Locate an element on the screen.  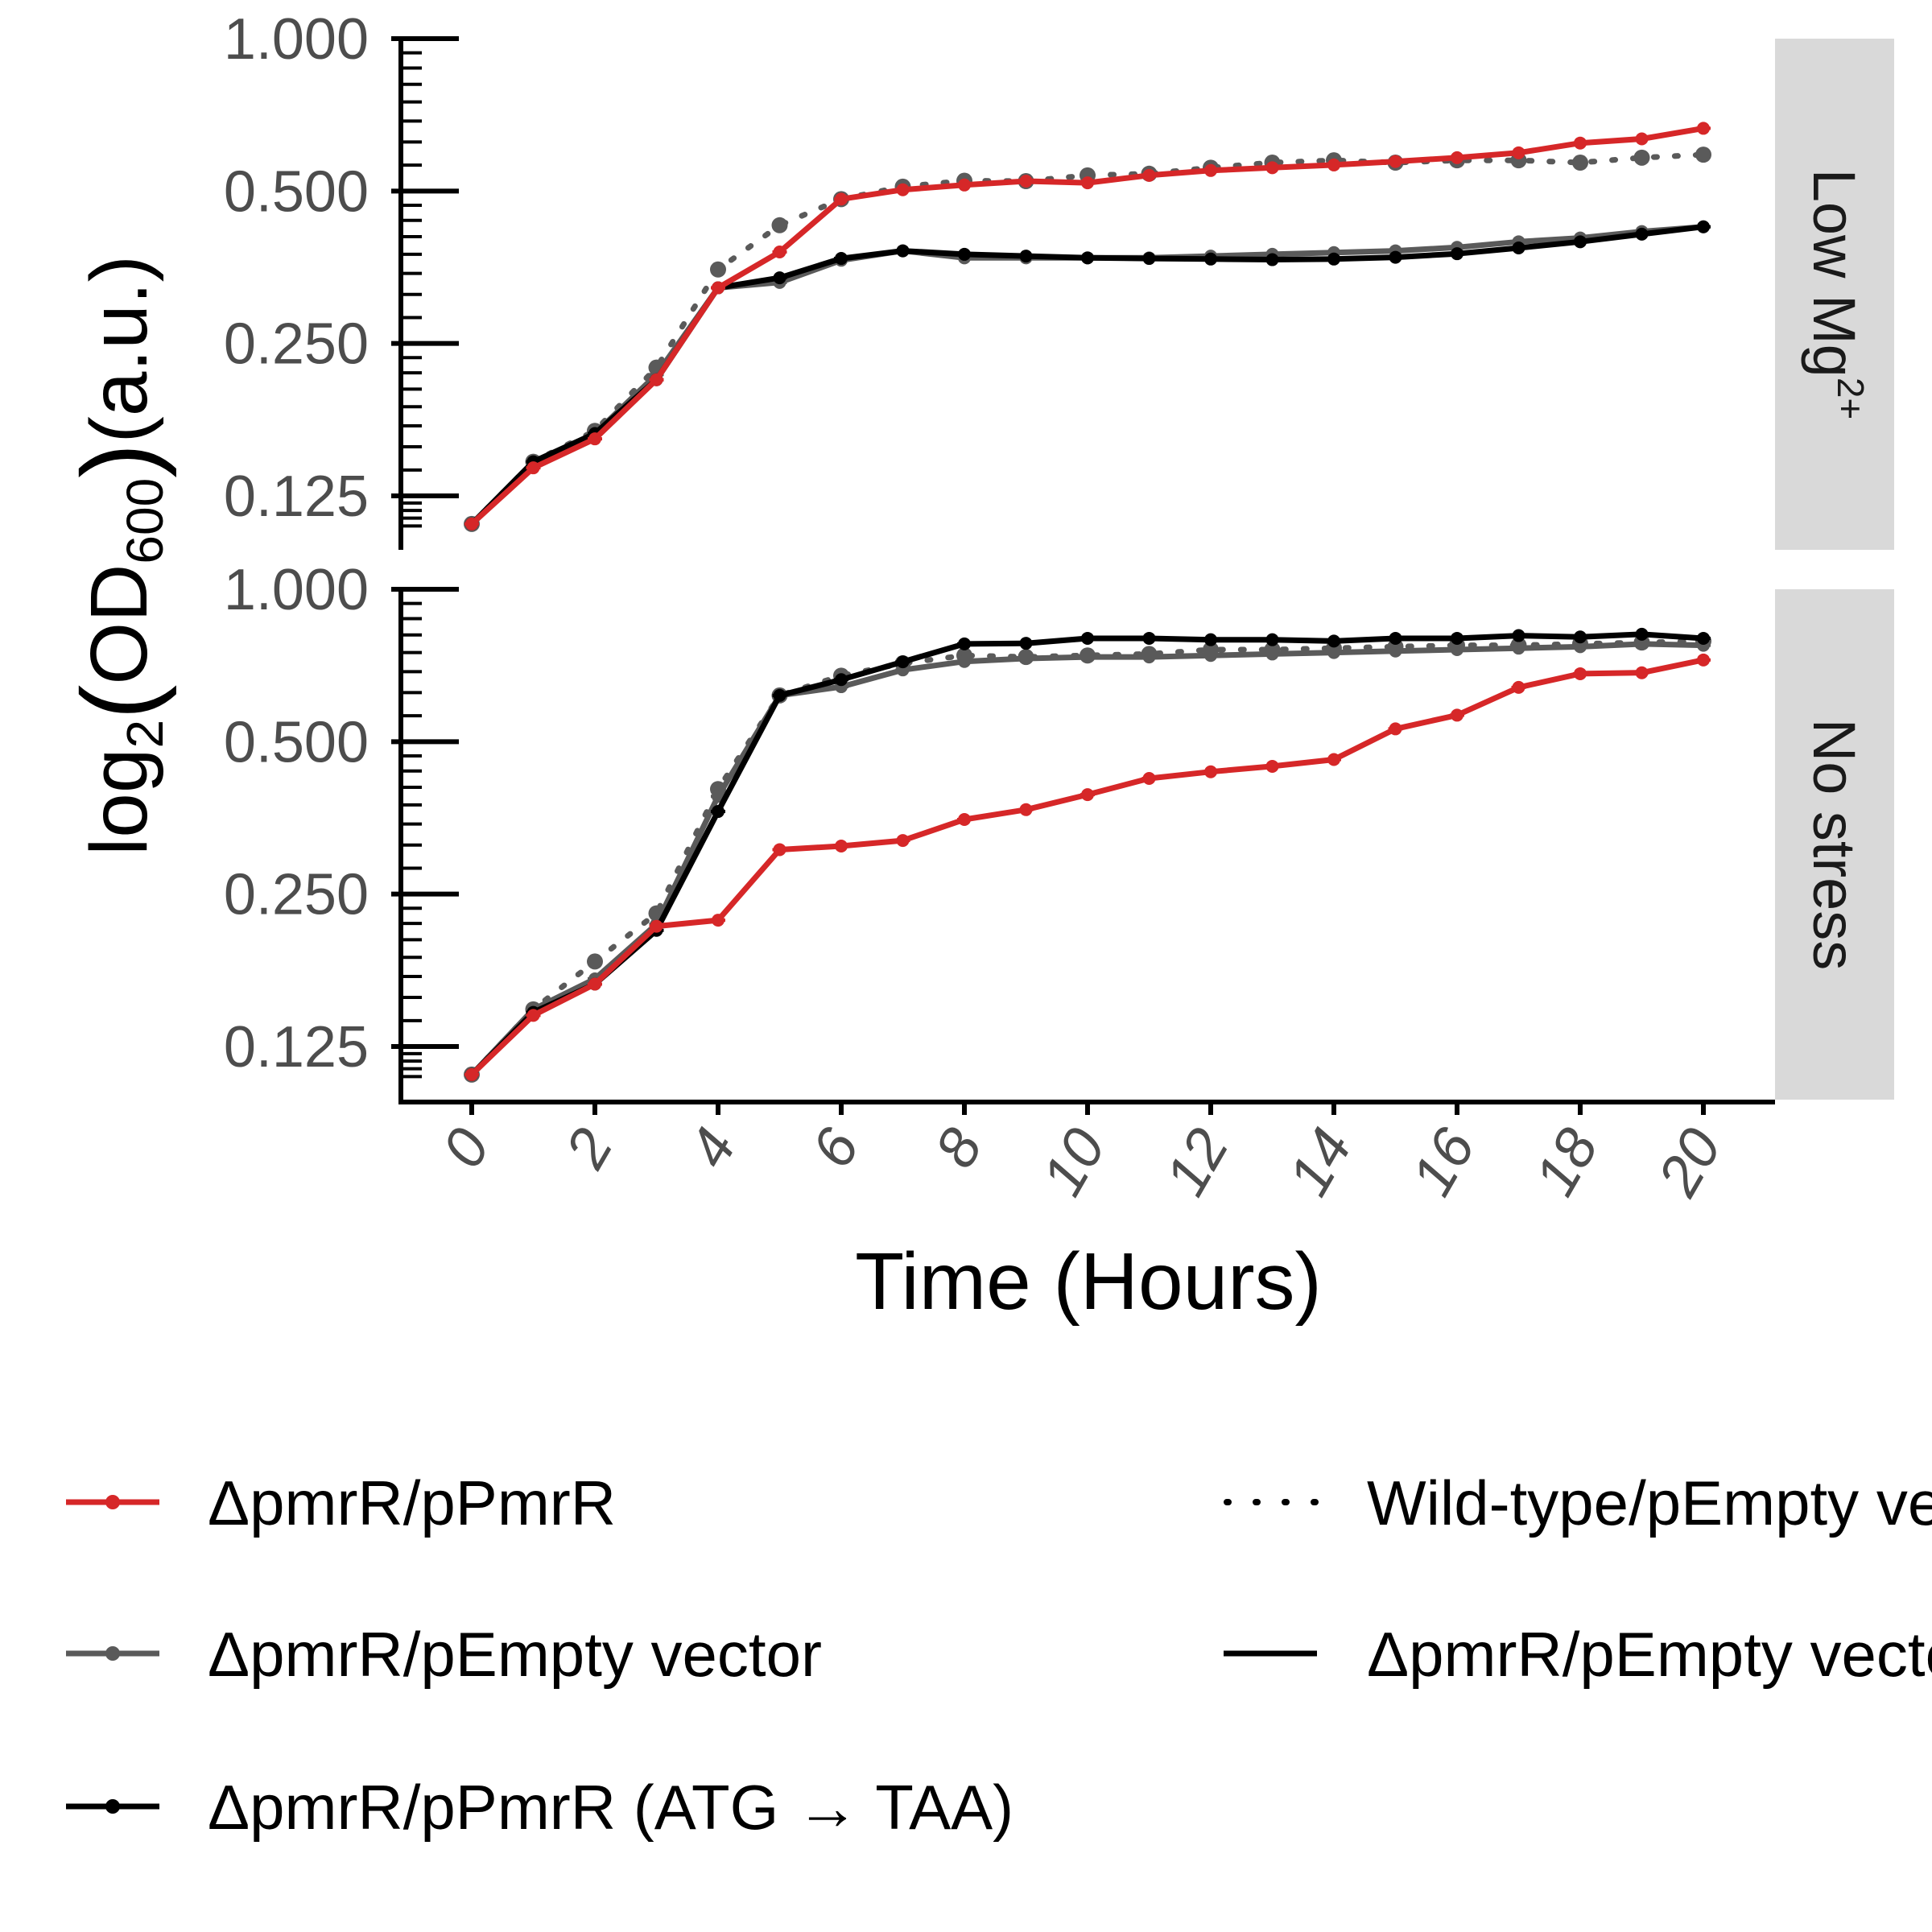
strip: No stress is located at coordinates (1834, 844).